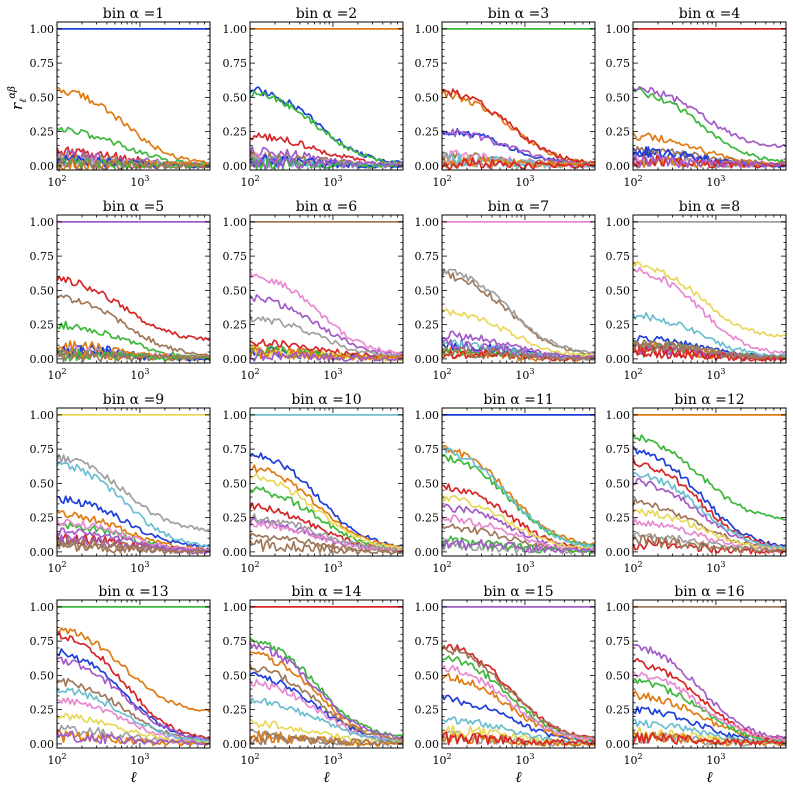 This screenshot has height=786, width=793. What do you see at coordinates (326, 777) in the screenshot?
I see `x-axis-label: ℓ` at bounding box center [326, 777].